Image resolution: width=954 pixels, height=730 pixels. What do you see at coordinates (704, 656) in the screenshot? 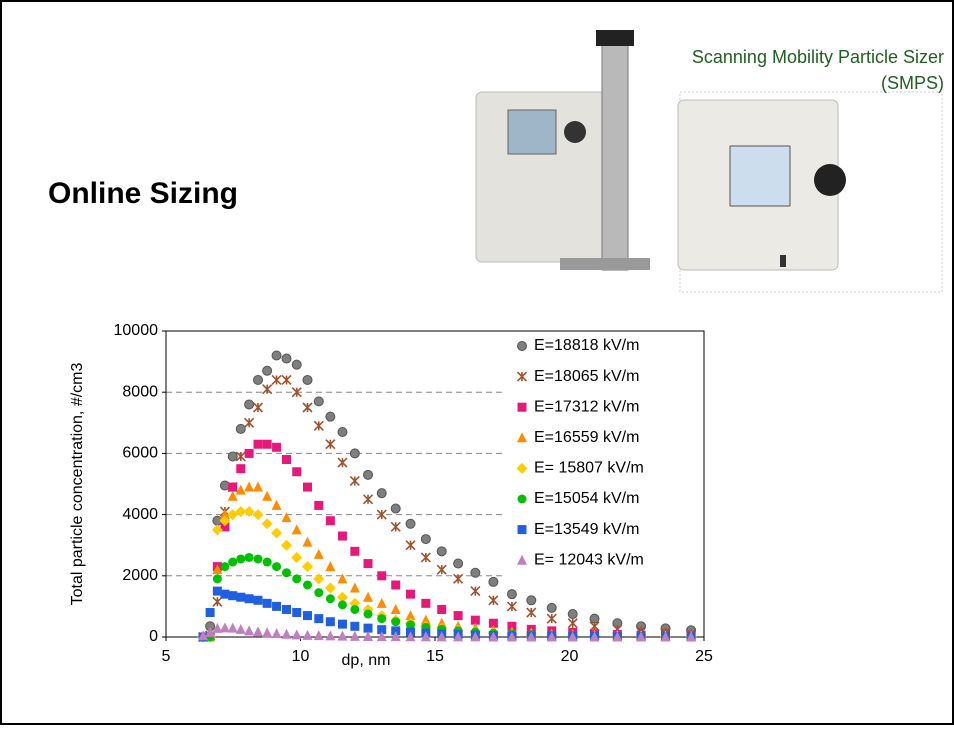
I see `x-tick-label: 25` at bounding box center [704, 656].